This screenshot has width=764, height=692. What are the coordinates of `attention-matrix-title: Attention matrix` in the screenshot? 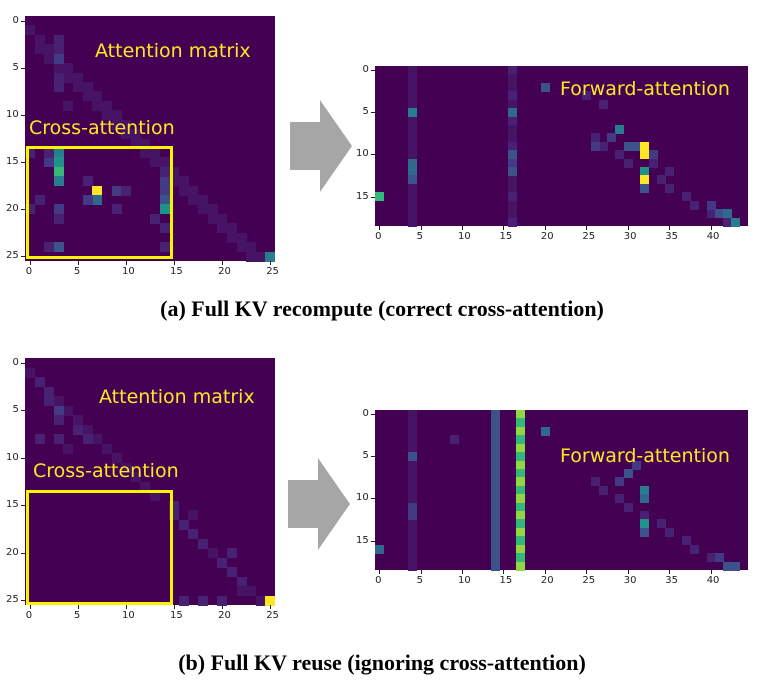 It's located at (173, 51).